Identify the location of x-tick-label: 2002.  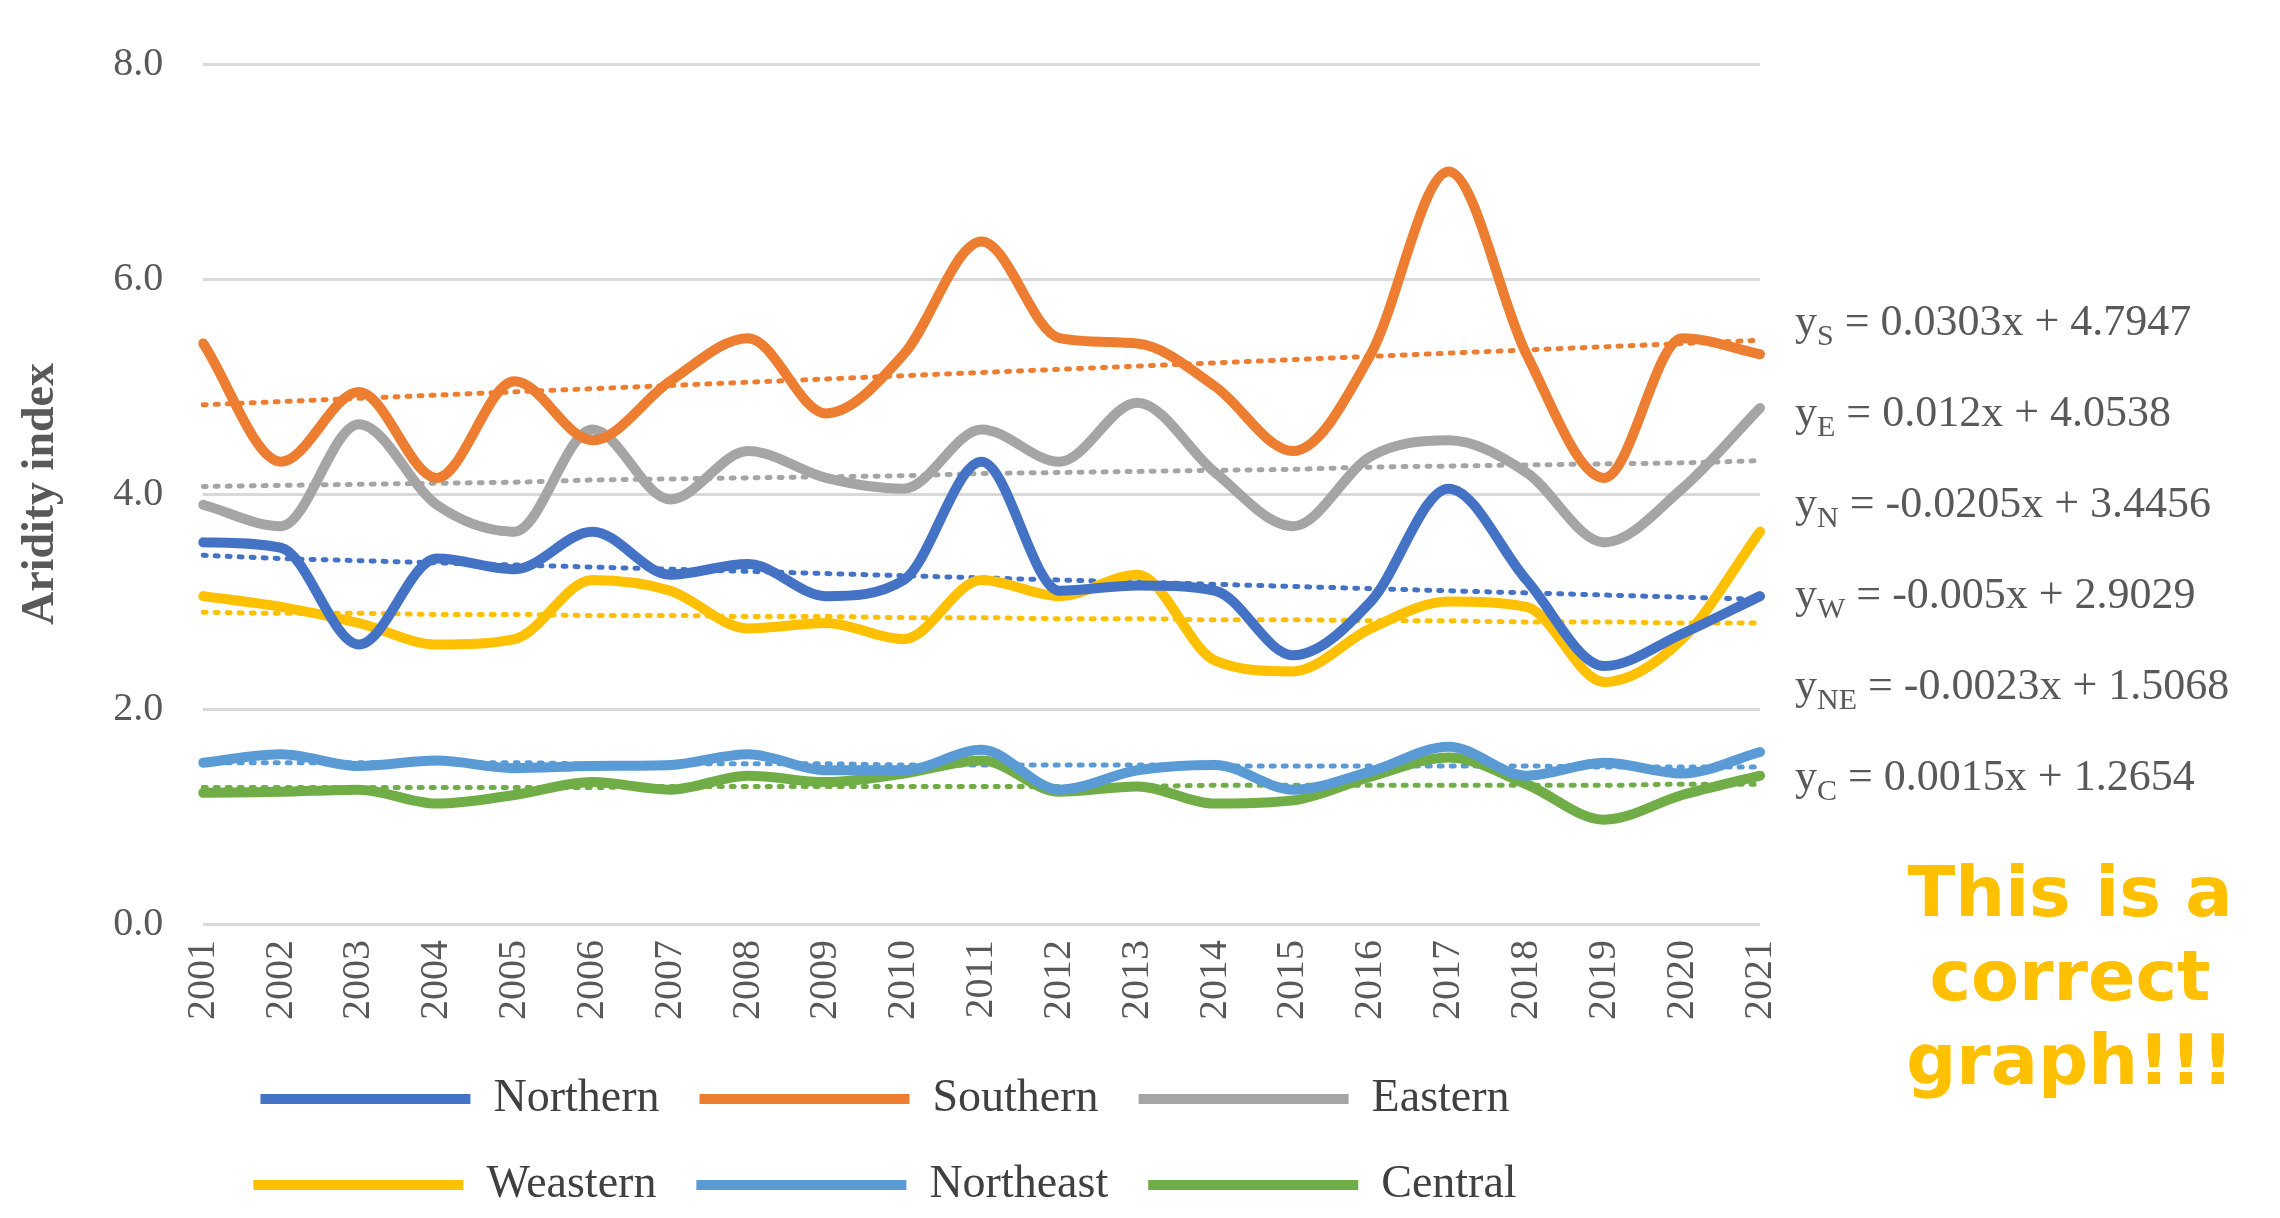
(278, 980).